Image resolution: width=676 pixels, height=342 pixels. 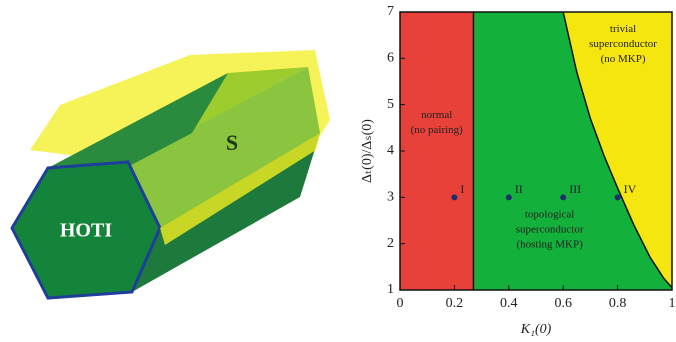 I want to click on x-tick-label: 0.2, so click(x=455, y=303).